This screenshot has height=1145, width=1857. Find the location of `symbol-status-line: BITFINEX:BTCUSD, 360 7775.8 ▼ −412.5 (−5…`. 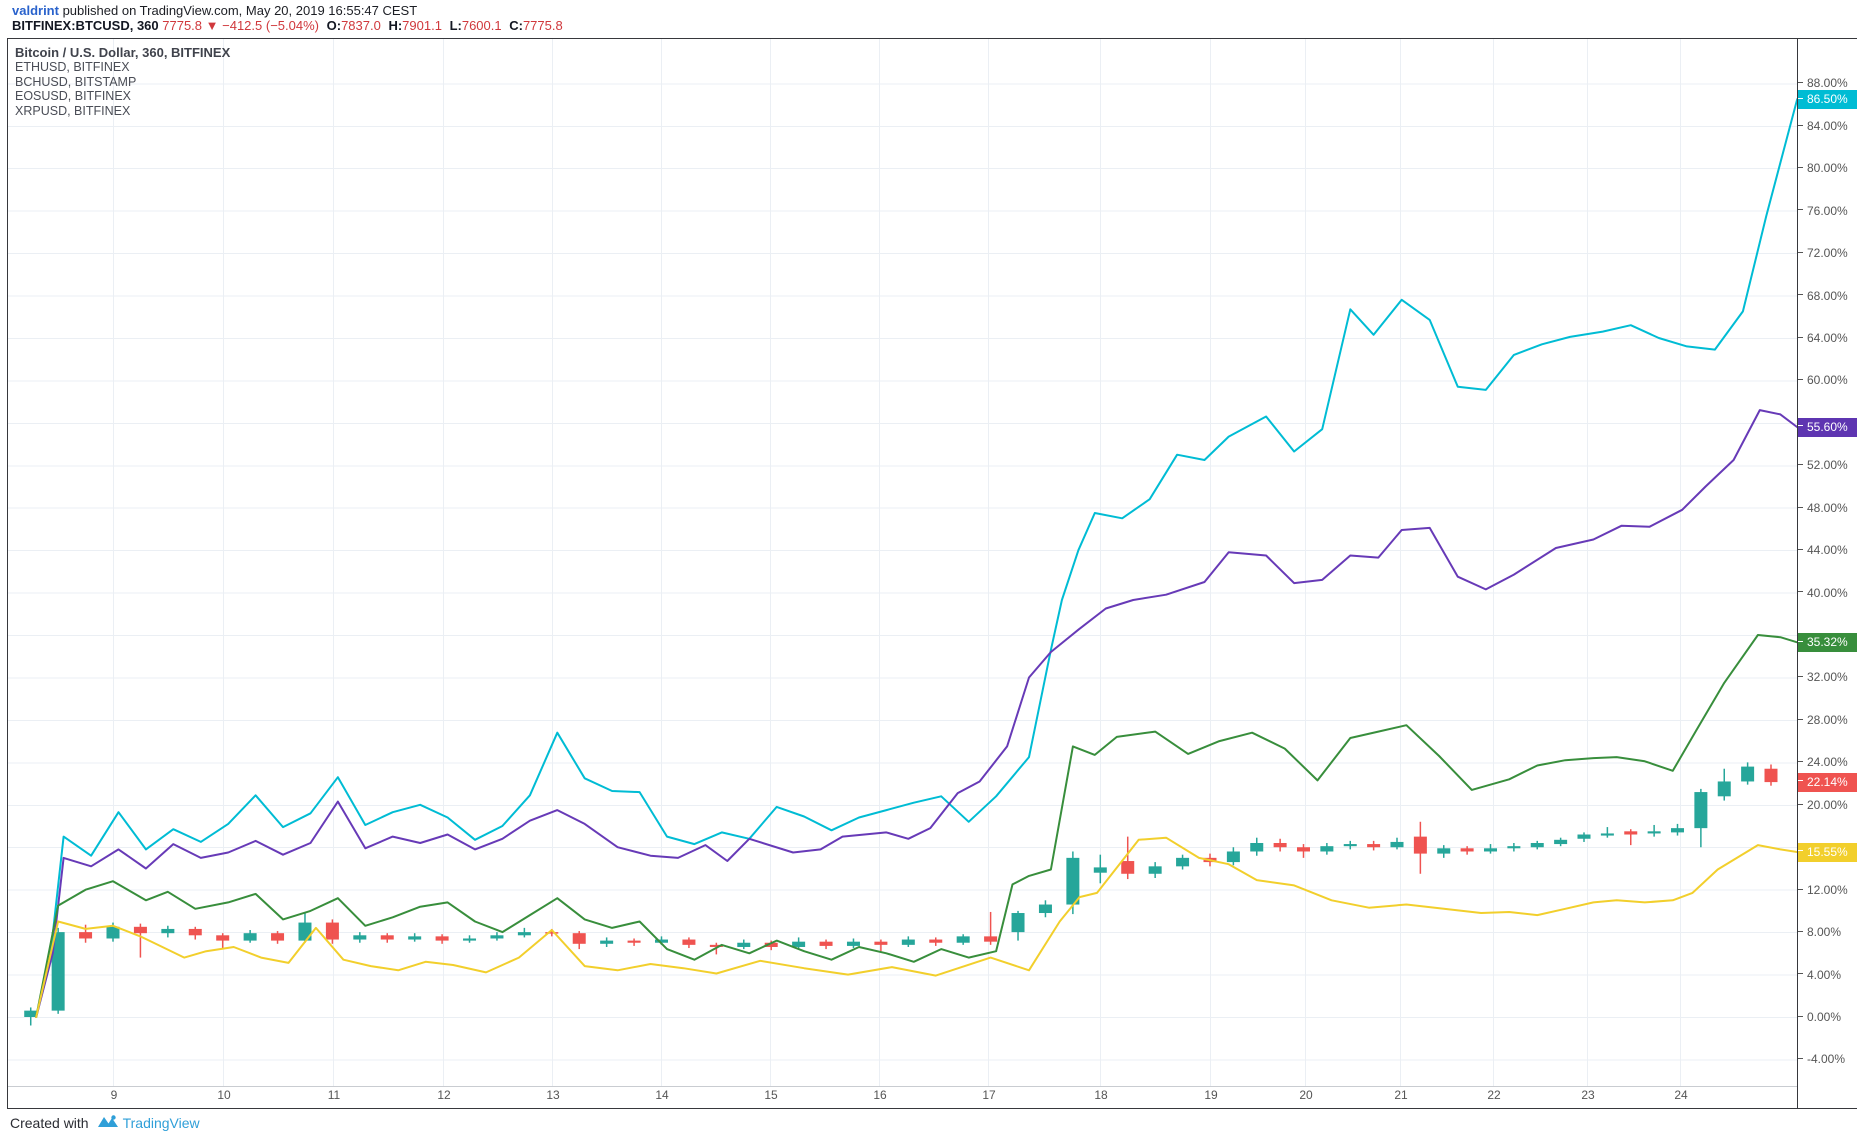

symbol-status-line: BITFINEX:BTCUSD, 360 7775.8 ▼ −412.5 (−5… is located at coordinates (287, 25).